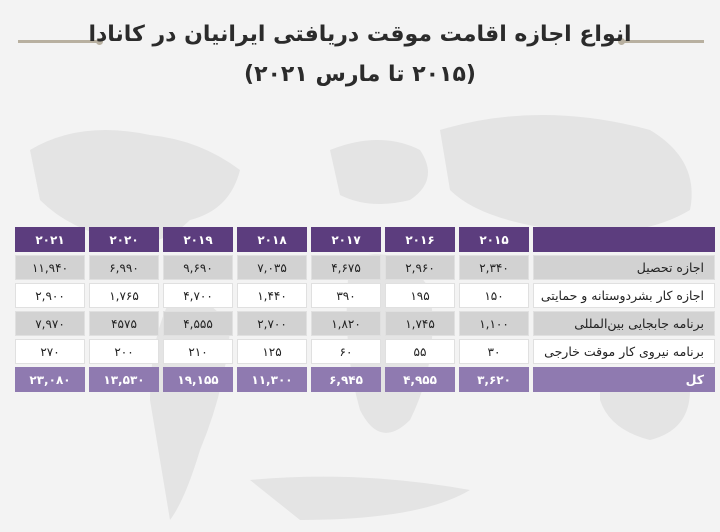  What do you see at coordinates (624, 267) in the screenshot?
I see `row-label: اجازه تحصیل` at bounding box center [624, 267].